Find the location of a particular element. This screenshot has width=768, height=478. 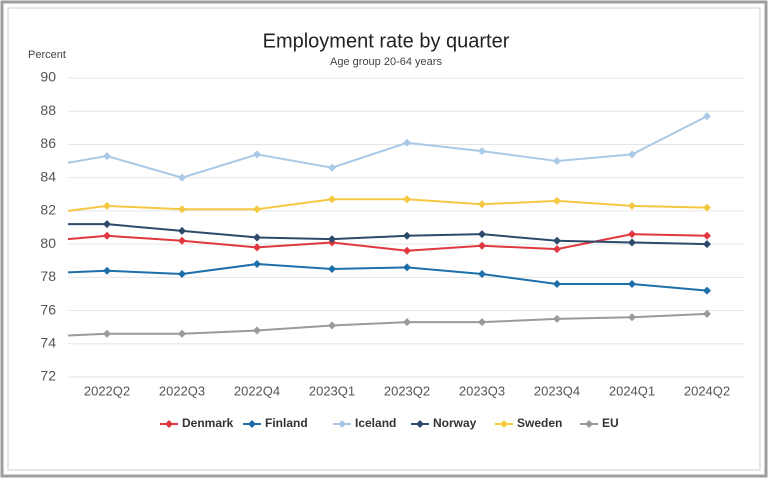

y-tick-label: 76 is located at coordinates (48, 309).